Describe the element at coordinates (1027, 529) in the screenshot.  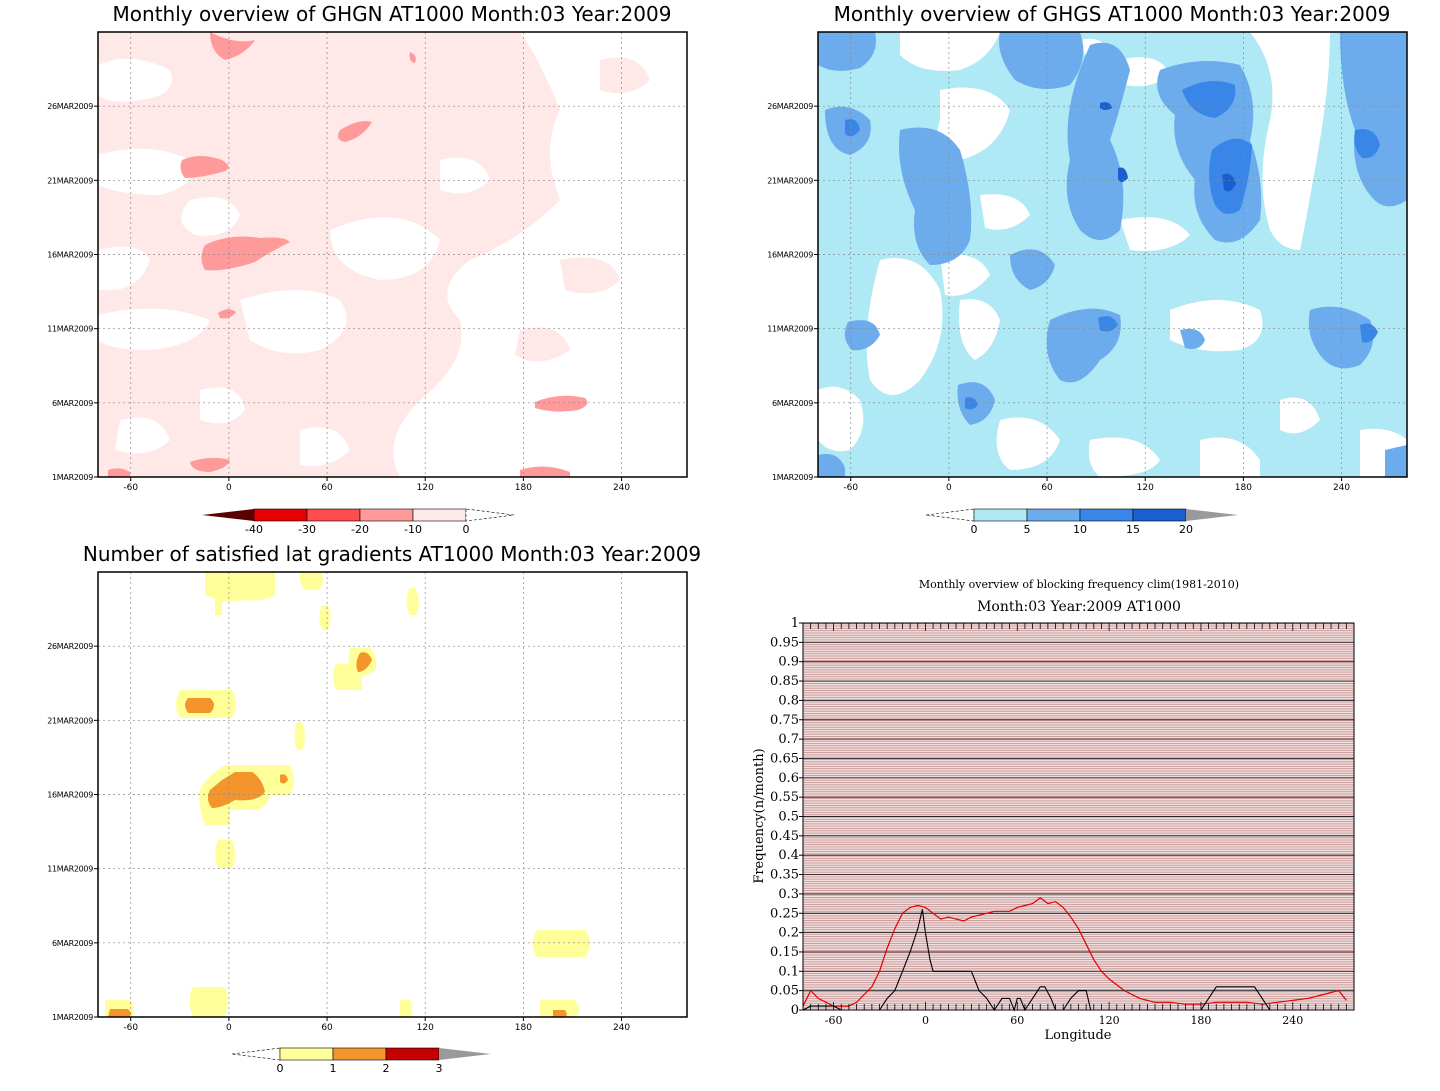
I see `colorbar-b-label: 5` at that location.